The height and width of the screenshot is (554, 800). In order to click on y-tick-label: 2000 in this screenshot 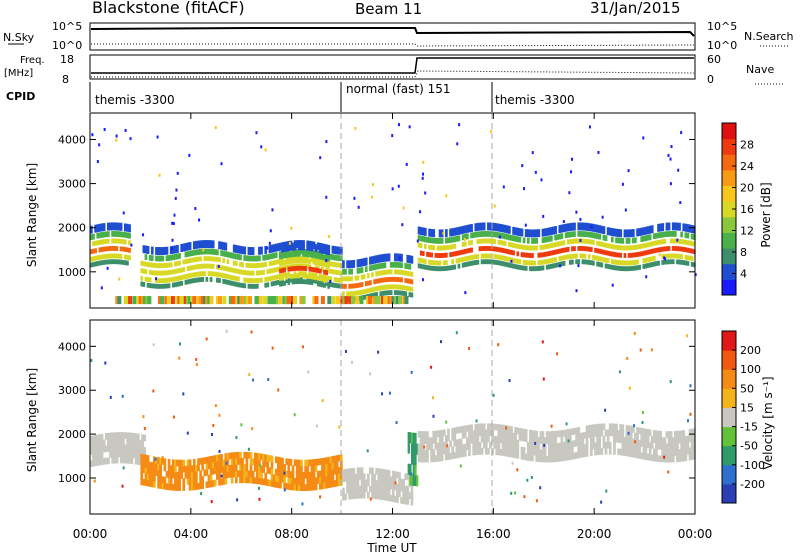, I will do `click(72, 228)`.